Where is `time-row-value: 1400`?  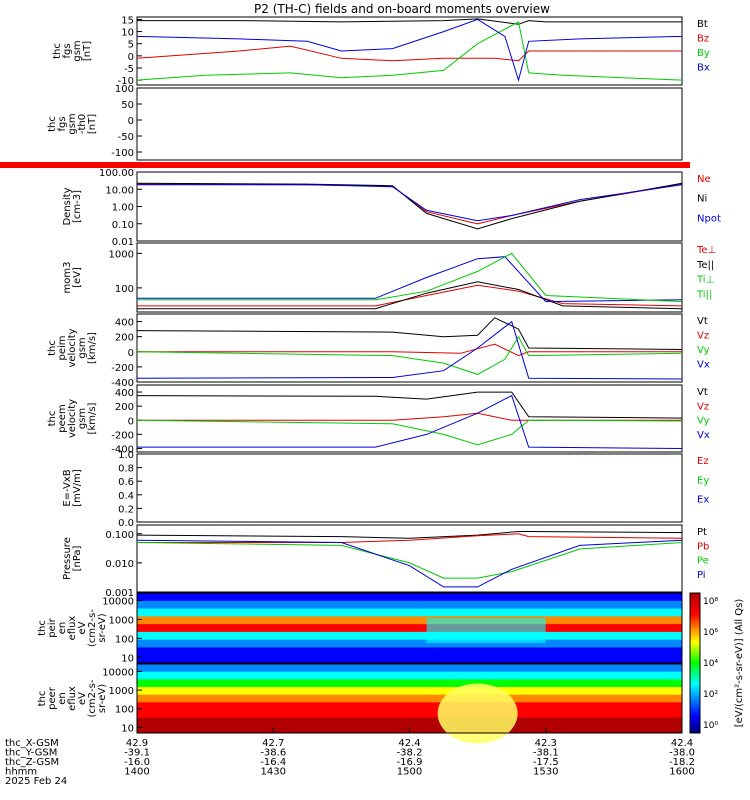 time-row-value: 1400 is located at coordinates (136, 772).